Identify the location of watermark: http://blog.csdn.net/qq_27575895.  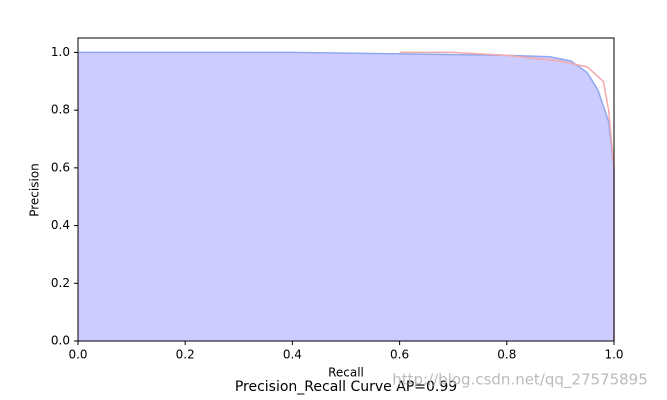
(520, 380).